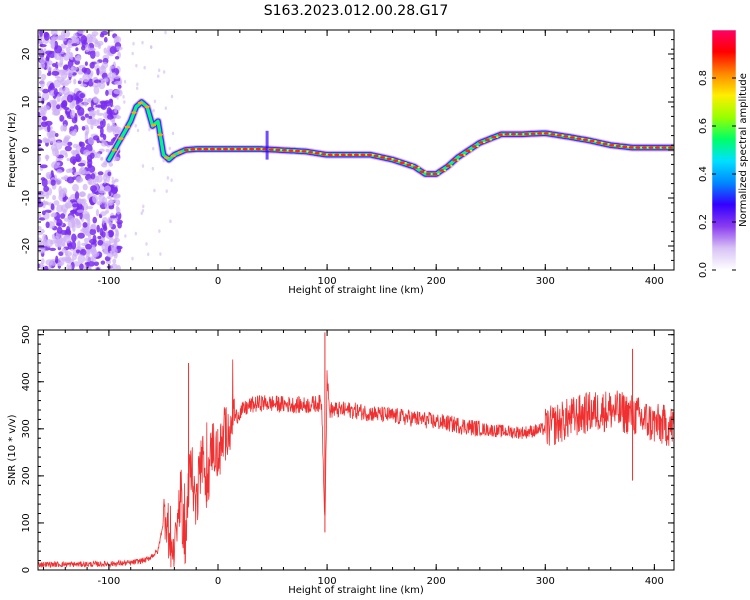 The image size is (750, 600). What do you see at coordinates (327, 281) in the screenshot?
I see `x-tick-label: 100` at bounding box center [327, 281].